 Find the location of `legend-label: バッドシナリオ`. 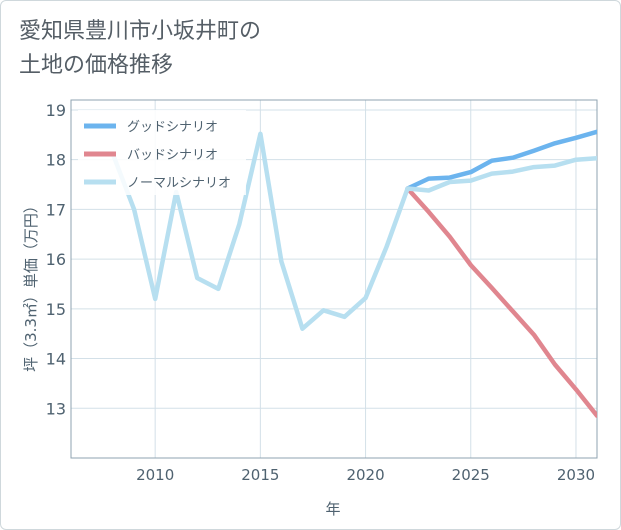

legend-label: バッドシナリオ is located at coordinates (172, 155).